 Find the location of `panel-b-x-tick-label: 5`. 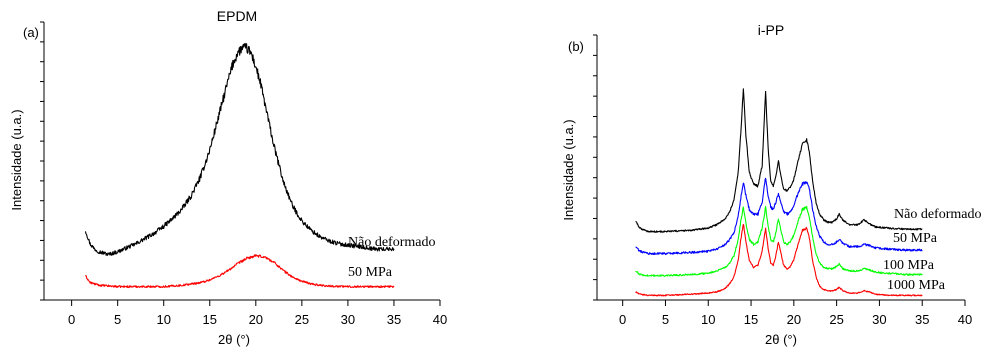

panel-b-x-tick-label: 5 is located at coordinates (665, 319).